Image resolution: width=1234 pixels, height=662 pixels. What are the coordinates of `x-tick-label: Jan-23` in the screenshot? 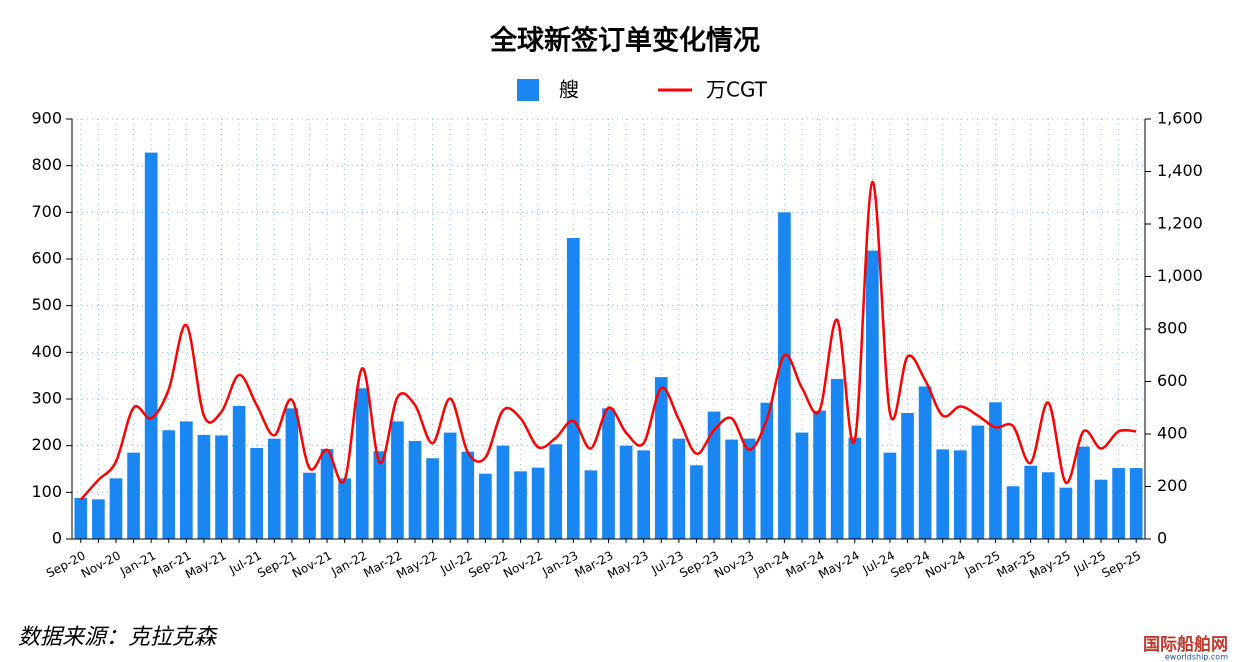 It's located at (559, 563).